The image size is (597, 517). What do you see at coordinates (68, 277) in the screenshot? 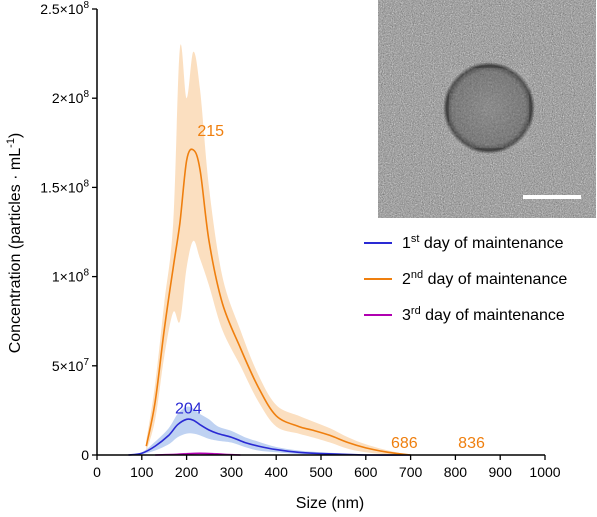
I see `y-tick-label-base: 1×10` at bounding box center [68, 277].